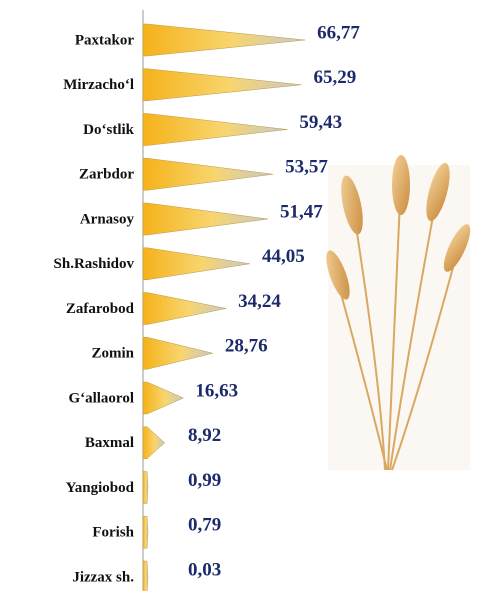 The height and width of the screenshot is (591, 491). Describe the element at coordinates (108, 130) in the screenshot. I see `category-label: Do‘stlik` at that location.